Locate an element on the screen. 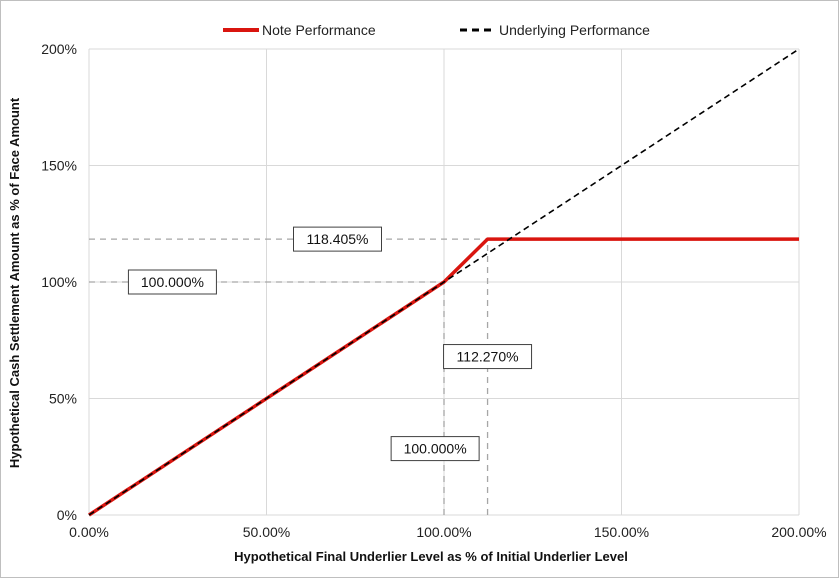 The height and width of the screenshot is (578, 839). annotation-label: 112.270% is located at coordinates (488, 357).